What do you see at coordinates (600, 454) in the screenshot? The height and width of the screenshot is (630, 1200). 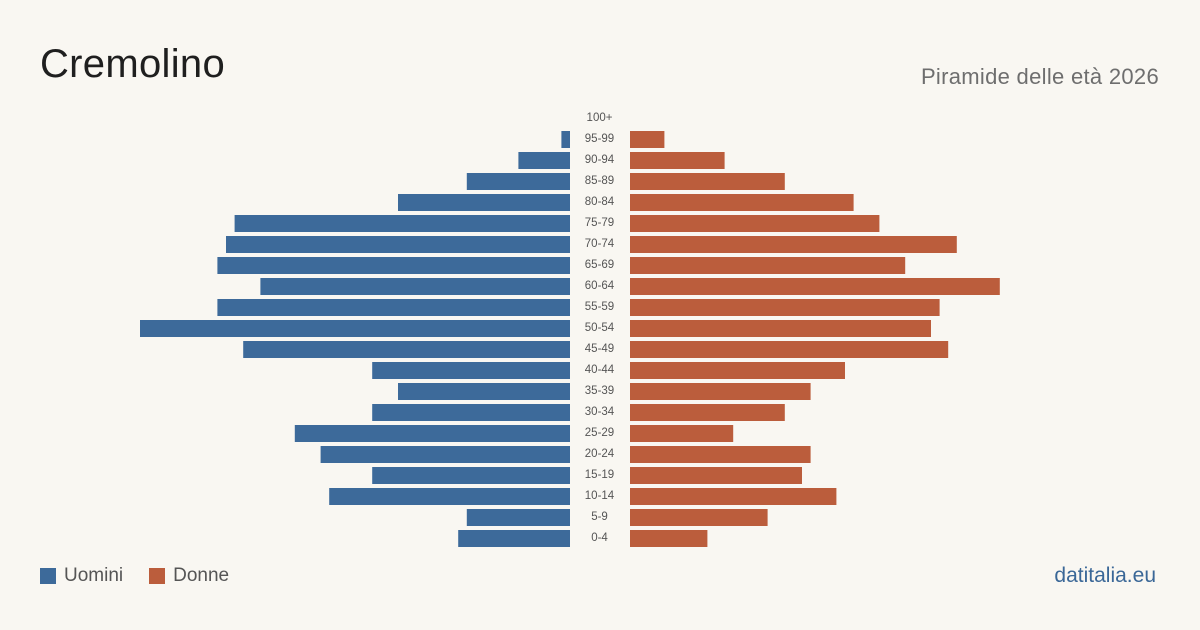 I see `age-label: 20-24` at bounding box center [600, 454].